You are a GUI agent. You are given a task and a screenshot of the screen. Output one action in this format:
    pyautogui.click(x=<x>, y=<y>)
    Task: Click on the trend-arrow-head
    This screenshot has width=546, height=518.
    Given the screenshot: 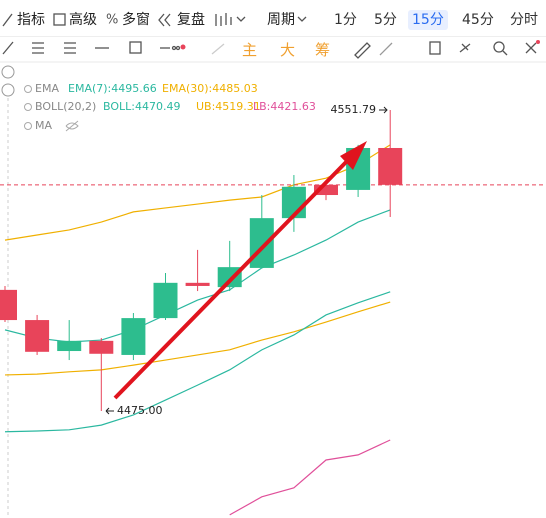 What is the action you would take?
    pyautogui.click(x=353, y=155)
    